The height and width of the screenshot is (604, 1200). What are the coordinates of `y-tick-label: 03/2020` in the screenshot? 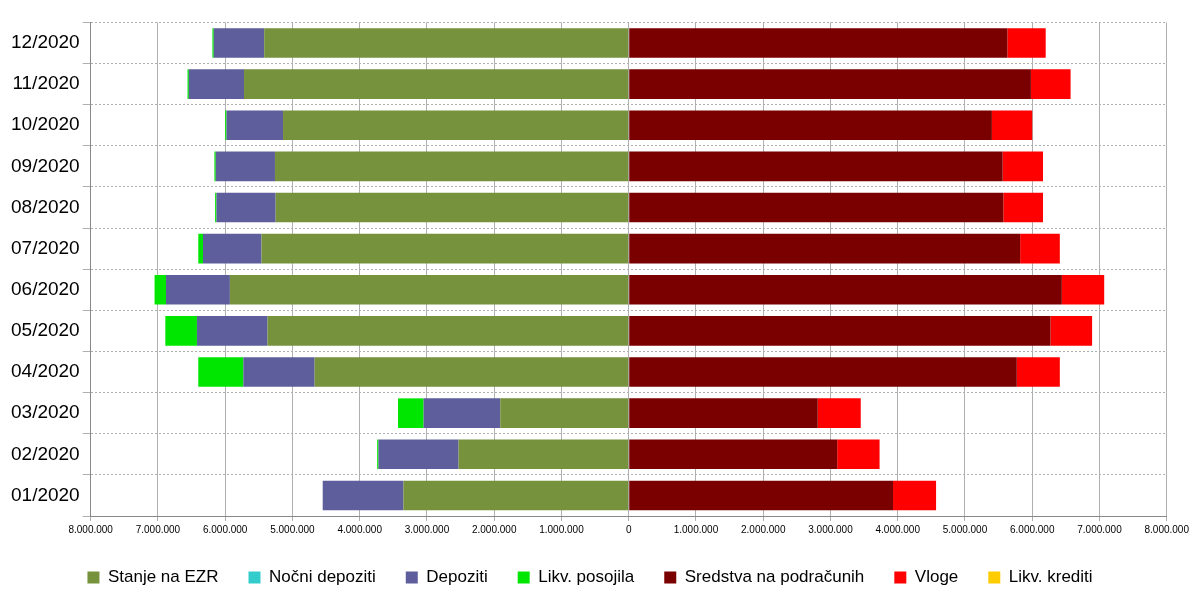 It's located at (45, 412).